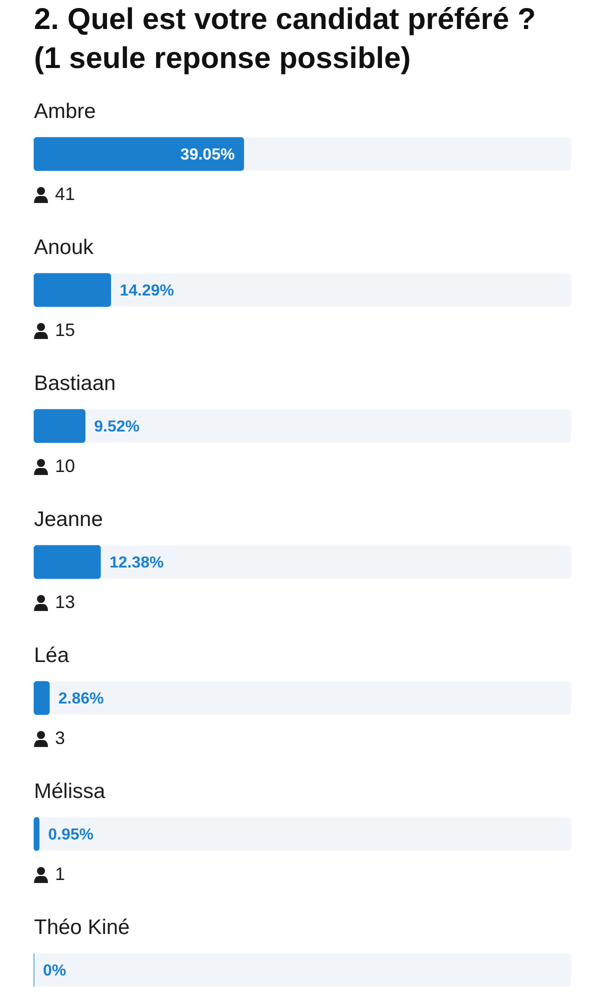 The image size is (600, 1000). What do you see at coordinates (207, 155) in the screenshot?
I see `data-label: 39.05%` at bounding box center [207, 155].